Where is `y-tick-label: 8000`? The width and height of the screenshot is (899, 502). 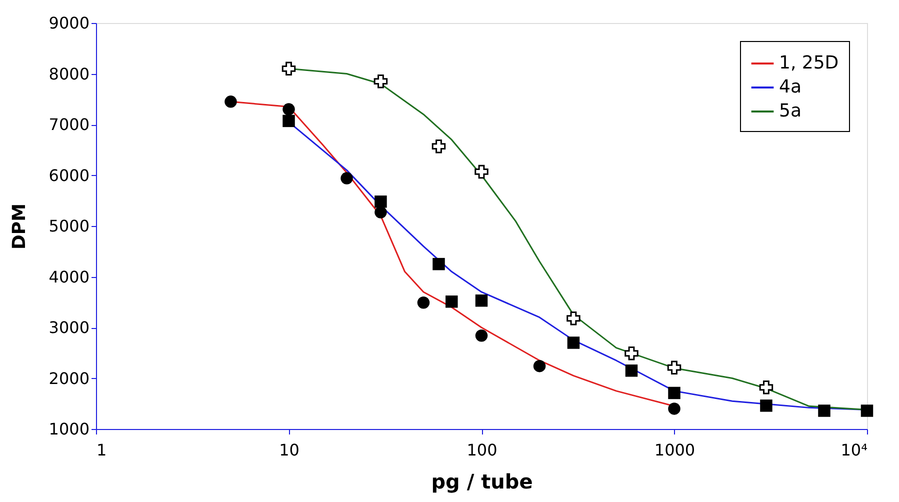
y-tick-label: 8000 is located at coordinates (69, 74).